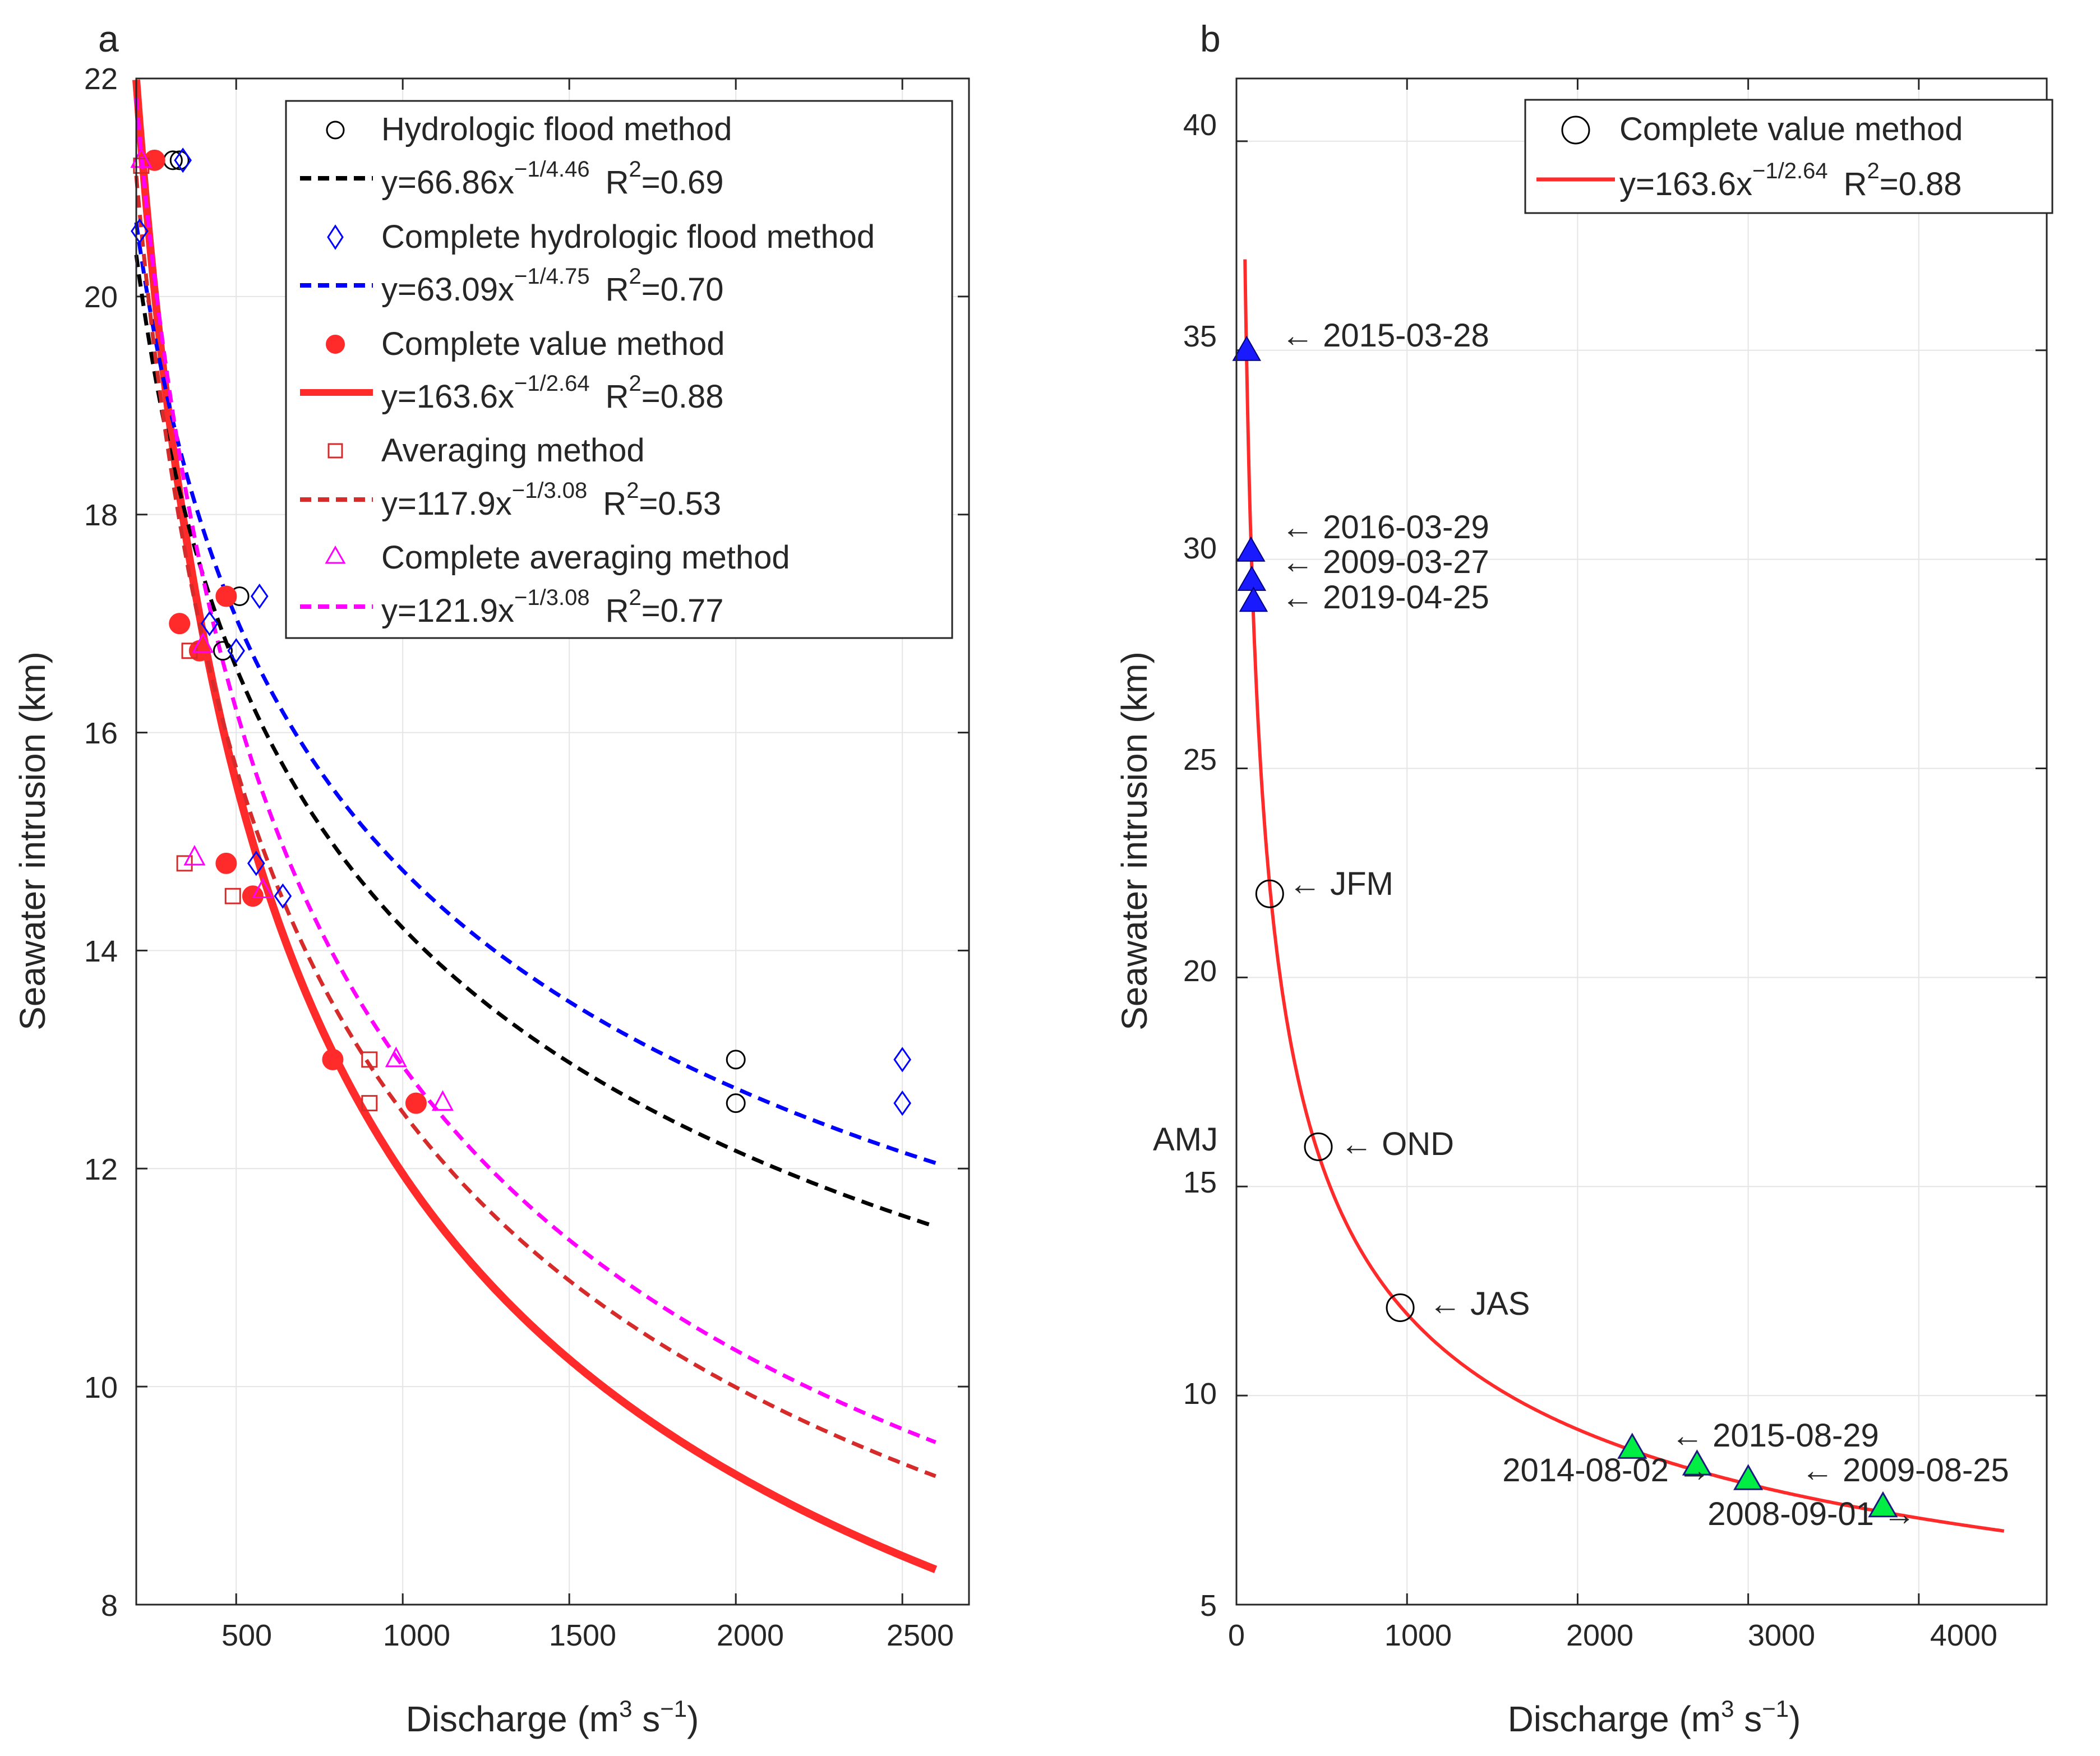 Image resolution: width=2100 pixels, height=1756 pixels. Describe the element at coordinates (585, 557) in the screenshot. I see `legend-a-cavg-label: Complete averaging method` at that location.